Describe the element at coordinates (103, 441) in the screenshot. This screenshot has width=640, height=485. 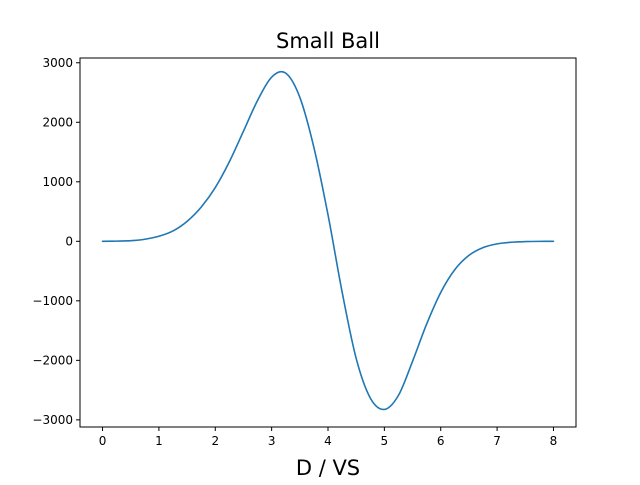
I see `x-tick-label: 0` at that location.